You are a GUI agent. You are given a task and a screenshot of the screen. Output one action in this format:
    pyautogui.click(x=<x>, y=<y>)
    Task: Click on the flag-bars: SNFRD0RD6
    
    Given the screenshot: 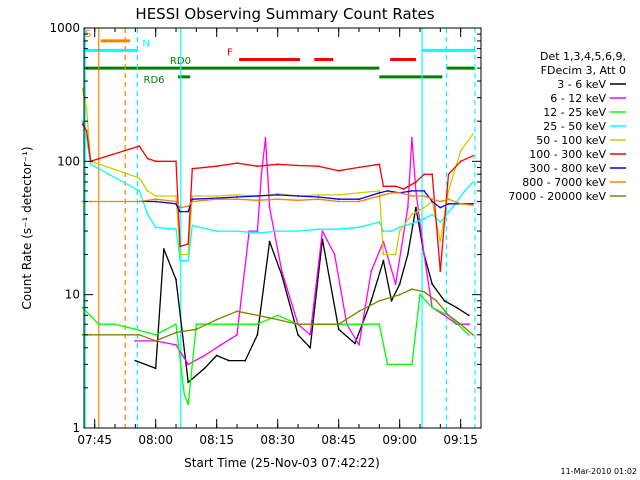 What is the action you would take?
    pyautogui.click(x=280, y=57)
    